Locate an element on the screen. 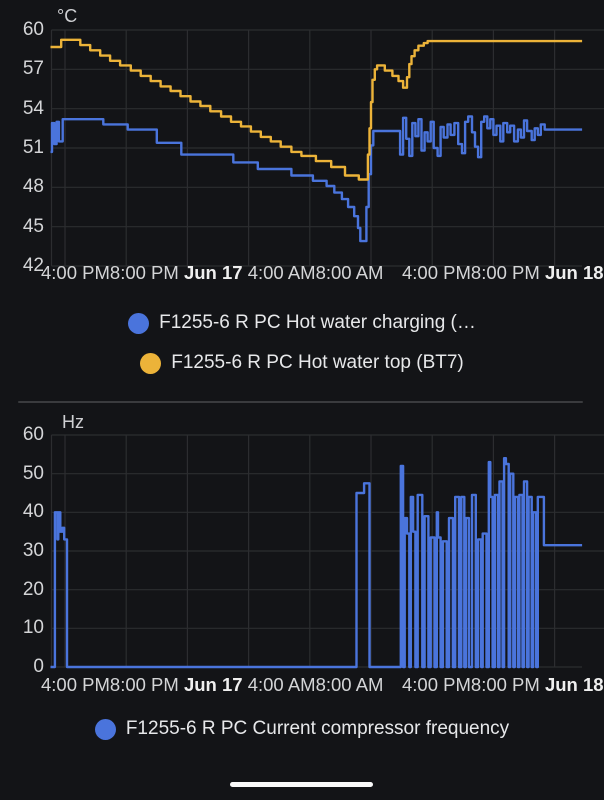 The width and height of the screenshot is (604, 800). temp-xlabel: 4:00 AM is located at coordinates (281, 272).